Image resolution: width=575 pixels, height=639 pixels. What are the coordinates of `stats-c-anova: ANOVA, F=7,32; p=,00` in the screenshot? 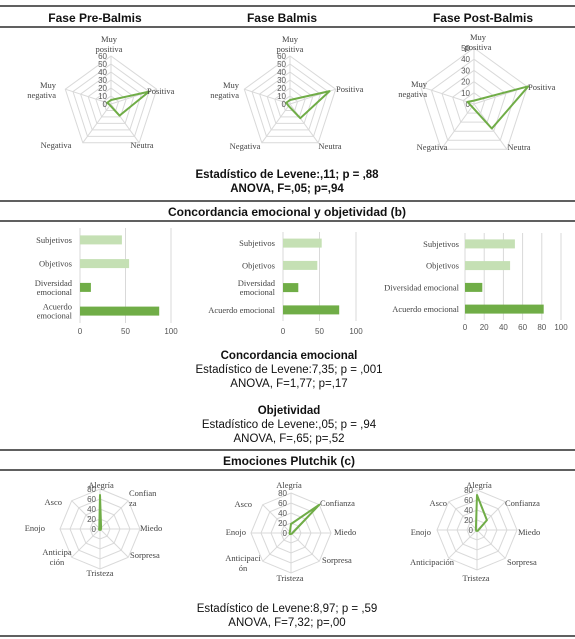 It's located at (286, 623).